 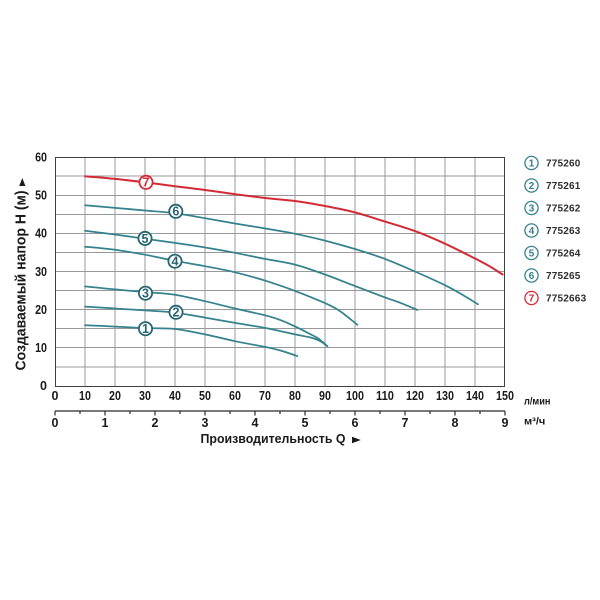 What do you see at coordinates (295, 396) in the screenshot?
I see `svg-text: 80` at bounding box center [295, 396].